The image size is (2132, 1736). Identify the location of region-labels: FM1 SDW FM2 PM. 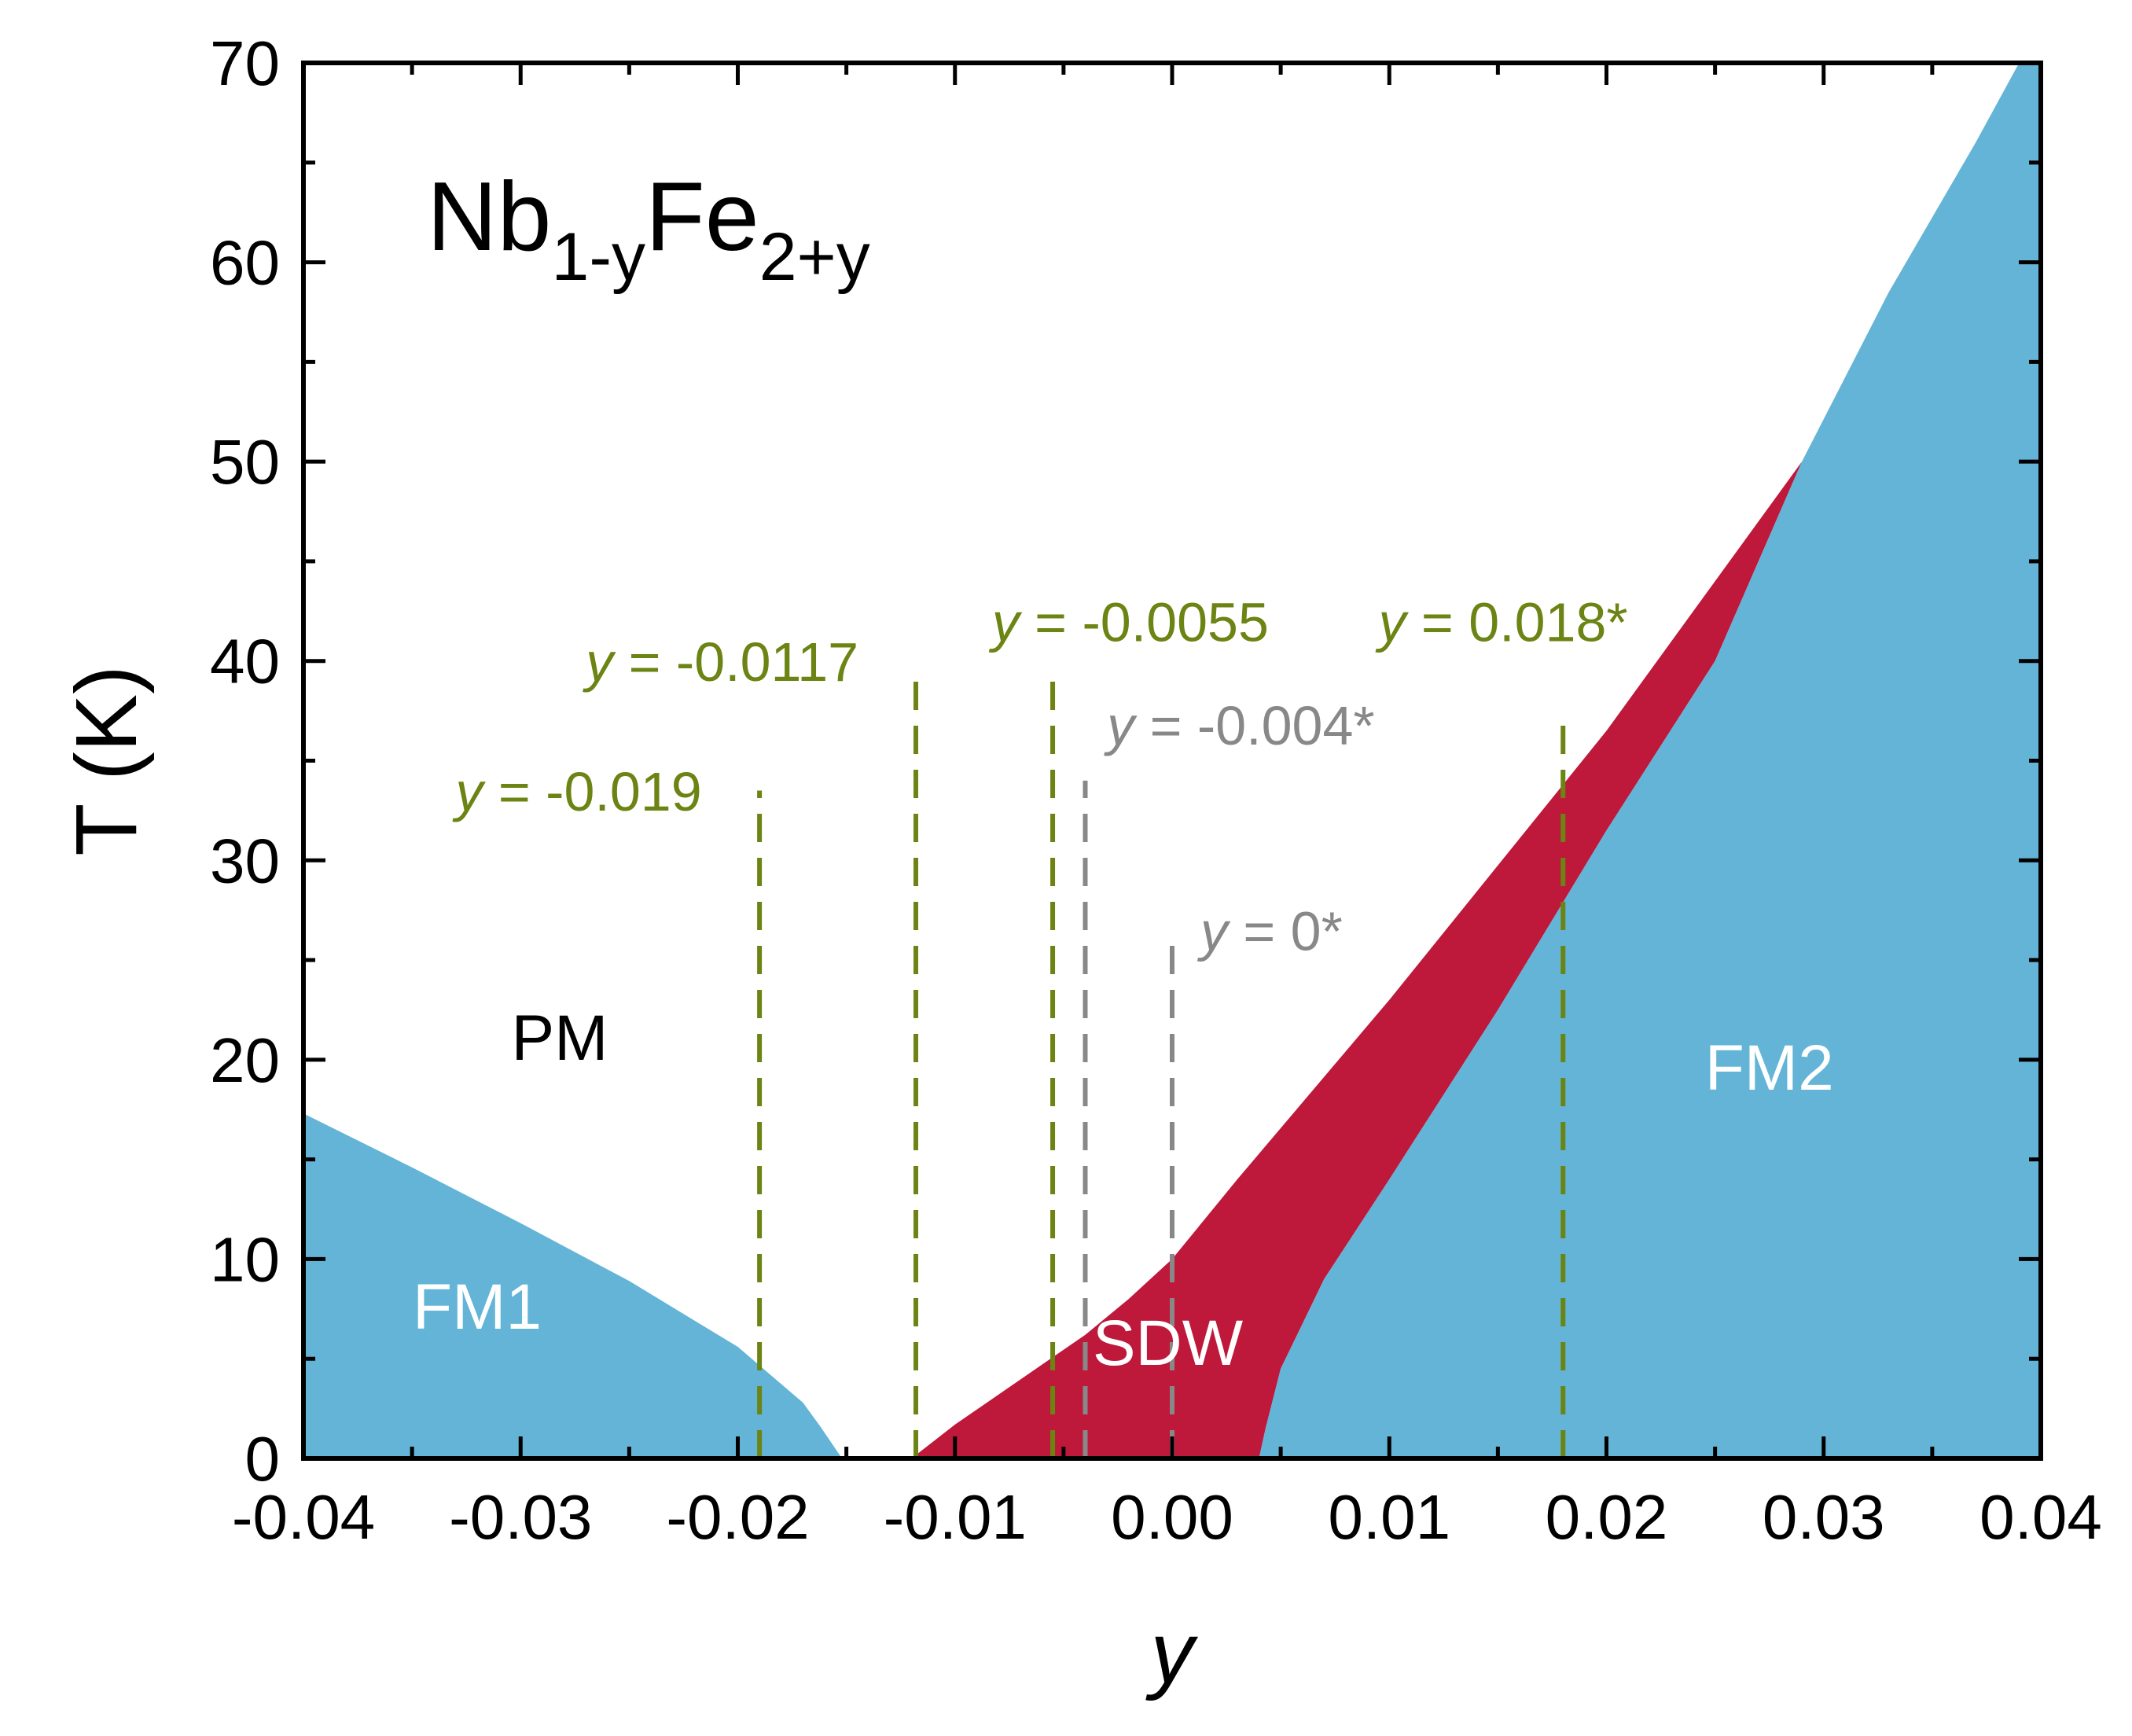
(1123, 1190).